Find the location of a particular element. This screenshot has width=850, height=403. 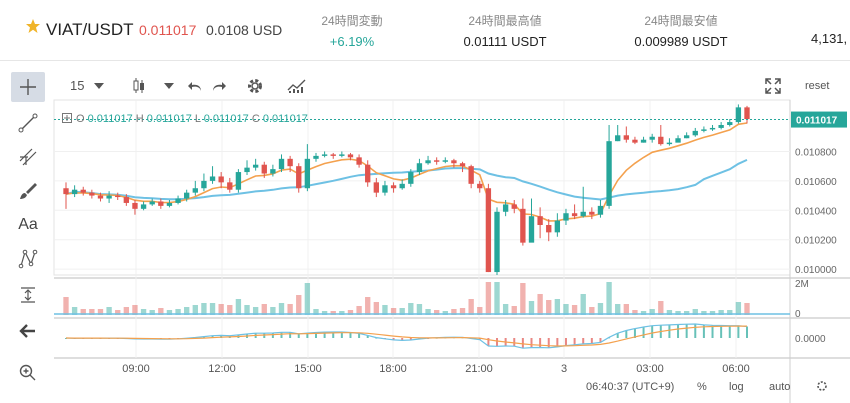

candle-type-icon is located at coordinates (139, 86).